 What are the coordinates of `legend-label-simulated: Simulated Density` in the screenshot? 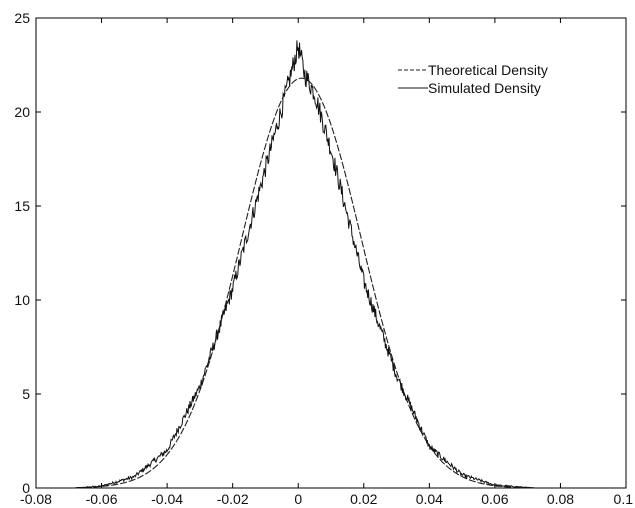 It's located at (484, 88).